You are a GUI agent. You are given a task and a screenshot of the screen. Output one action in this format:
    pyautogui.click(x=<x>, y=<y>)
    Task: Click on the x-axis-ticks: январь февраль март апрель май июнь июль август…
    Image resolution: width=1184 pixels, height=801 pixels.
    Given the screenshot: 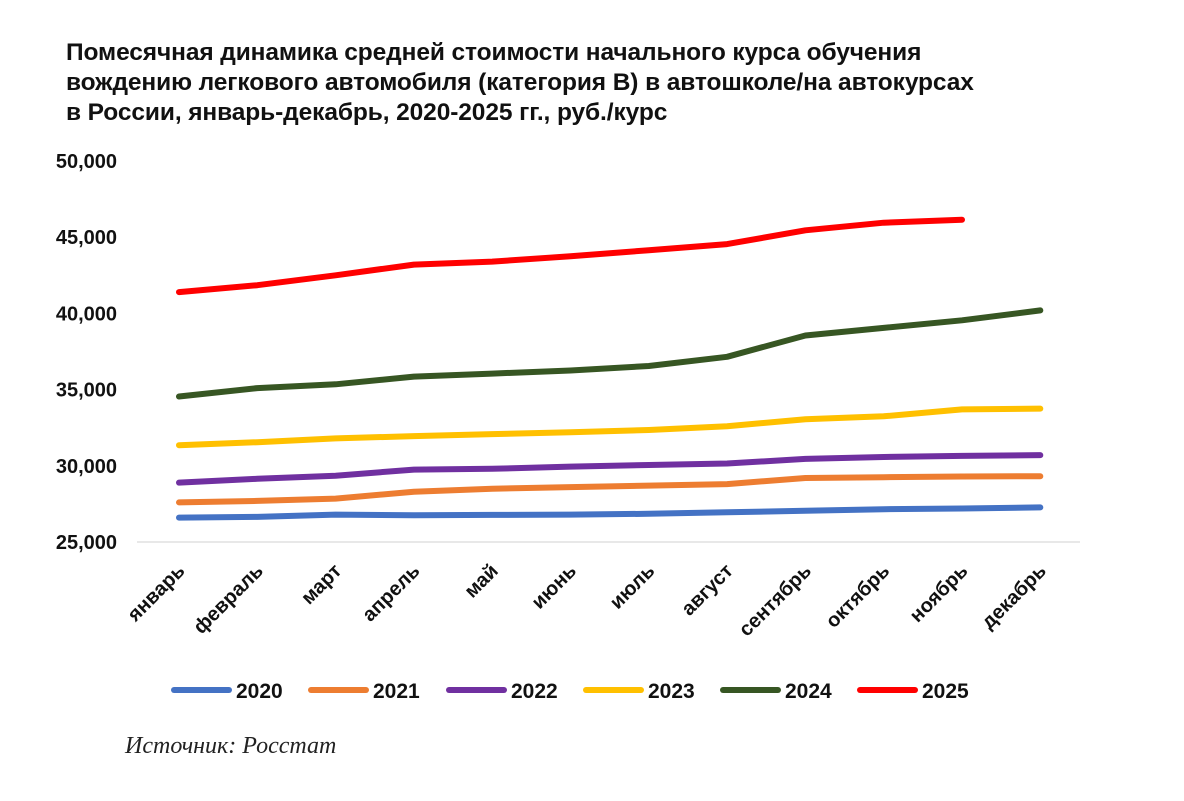 What is the action you would take?
    pyautogui.click(x=587, y=600)
    